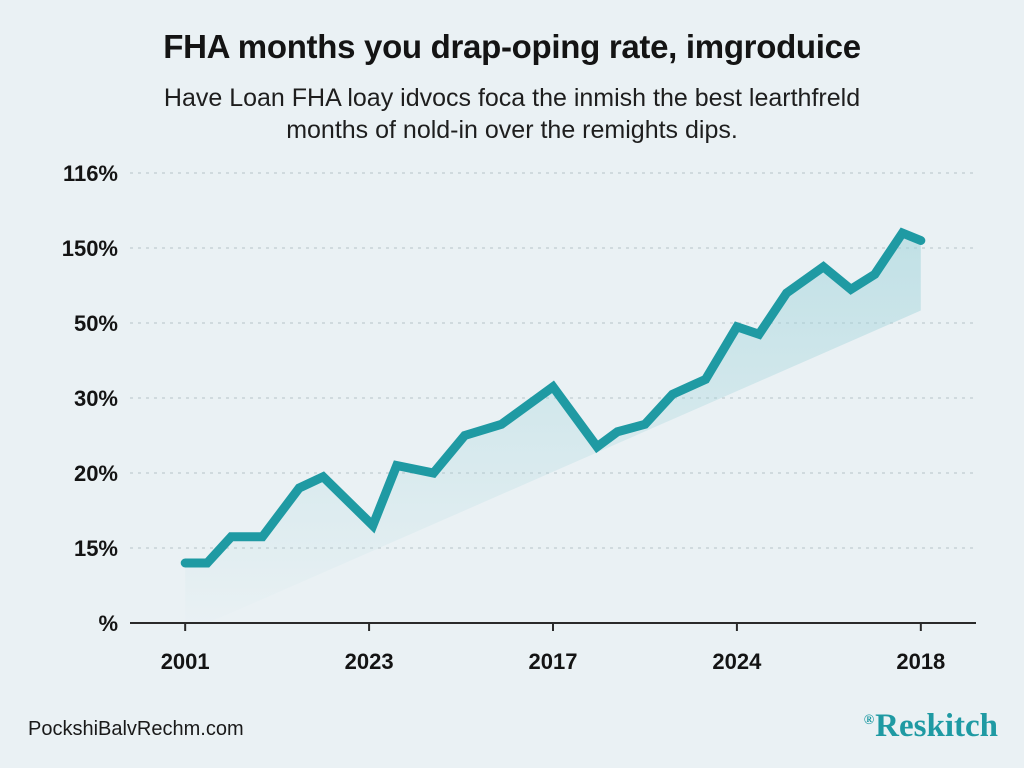  I want to click on y-tick-label: 116%, so click(90, 173).